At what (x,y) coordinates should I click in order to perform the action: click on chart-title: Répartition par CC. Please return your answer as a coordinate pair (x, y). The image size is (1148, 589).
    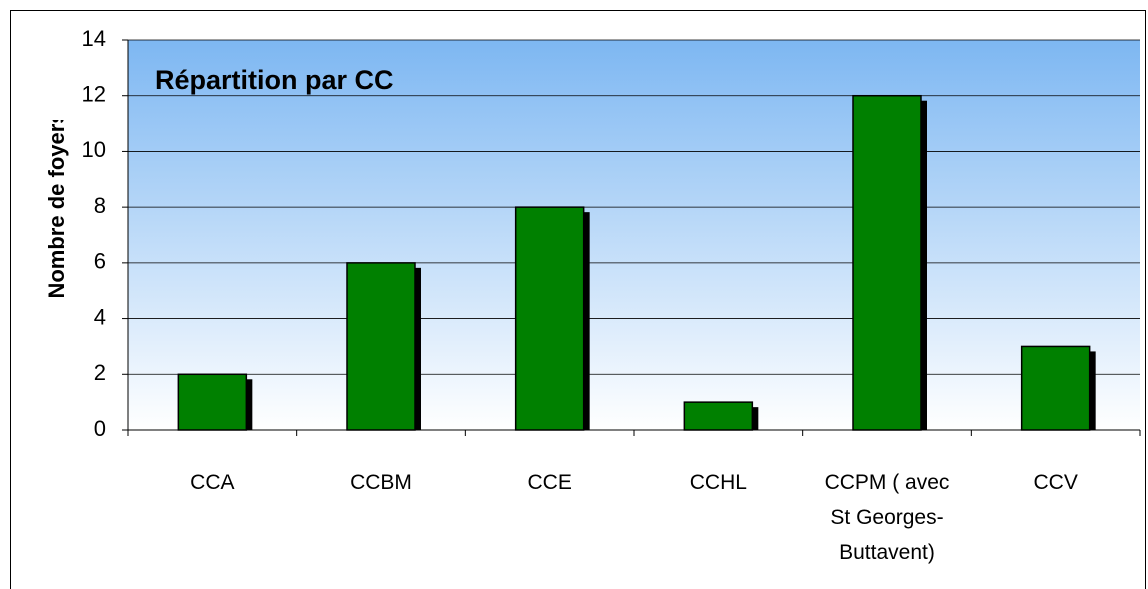
    Looking at the image, I should click on (274, 80).